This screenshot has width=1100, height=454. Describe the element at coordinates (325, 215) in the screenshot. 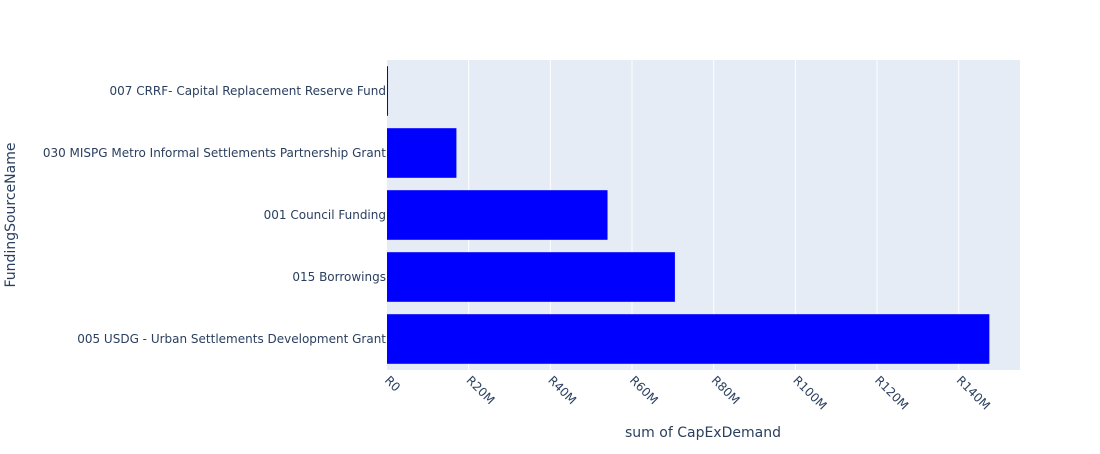

I see `y-category-label: 001 Council Funding` at that location.